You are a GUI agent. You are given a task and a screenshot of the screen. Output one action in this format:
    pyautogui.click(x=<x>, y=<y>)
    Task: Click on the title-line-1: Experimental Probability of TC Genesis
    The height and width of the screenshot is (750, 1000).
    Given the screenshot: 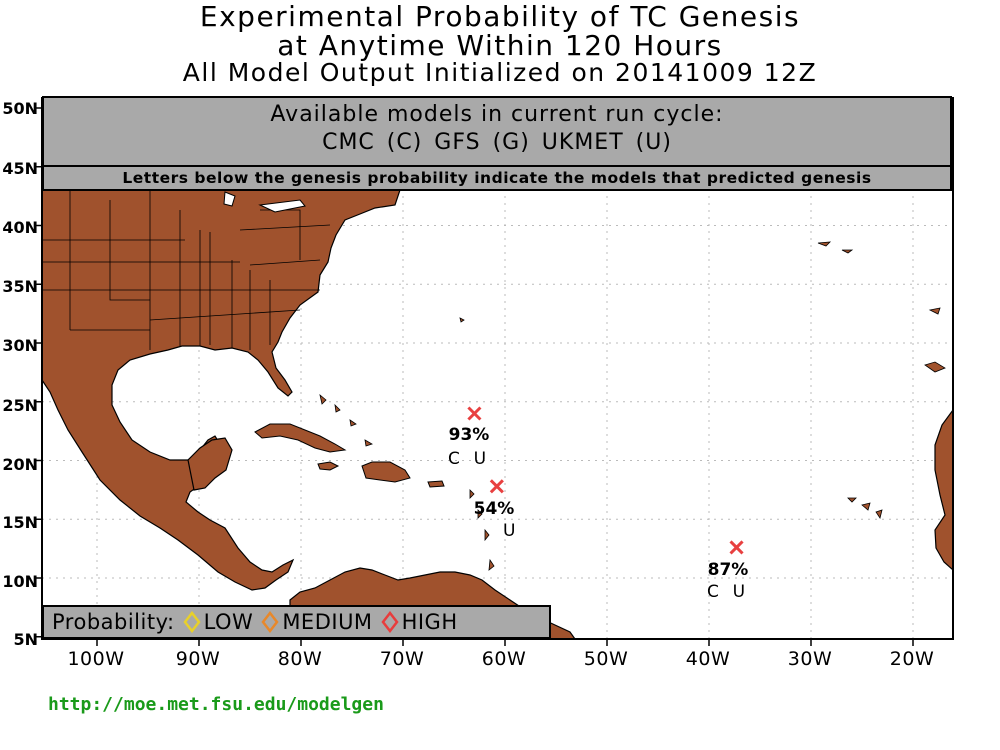 What is the action you would take?
    pyautogui.click(x=500, y=16)
    